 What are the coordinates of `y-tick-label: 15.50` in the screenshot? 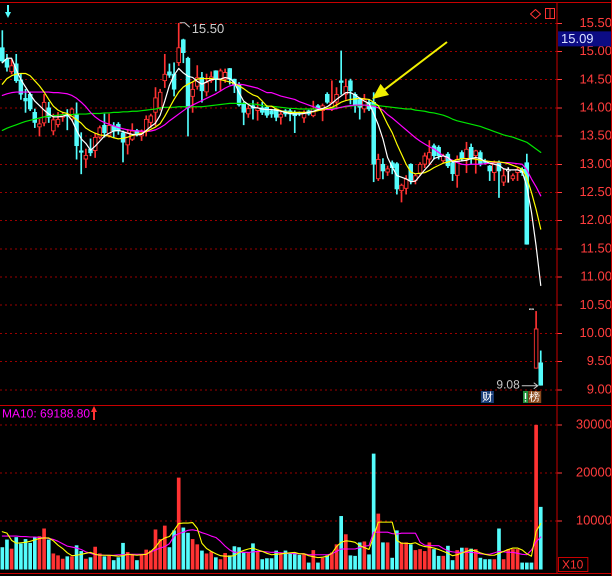 It's located at (595, 22).